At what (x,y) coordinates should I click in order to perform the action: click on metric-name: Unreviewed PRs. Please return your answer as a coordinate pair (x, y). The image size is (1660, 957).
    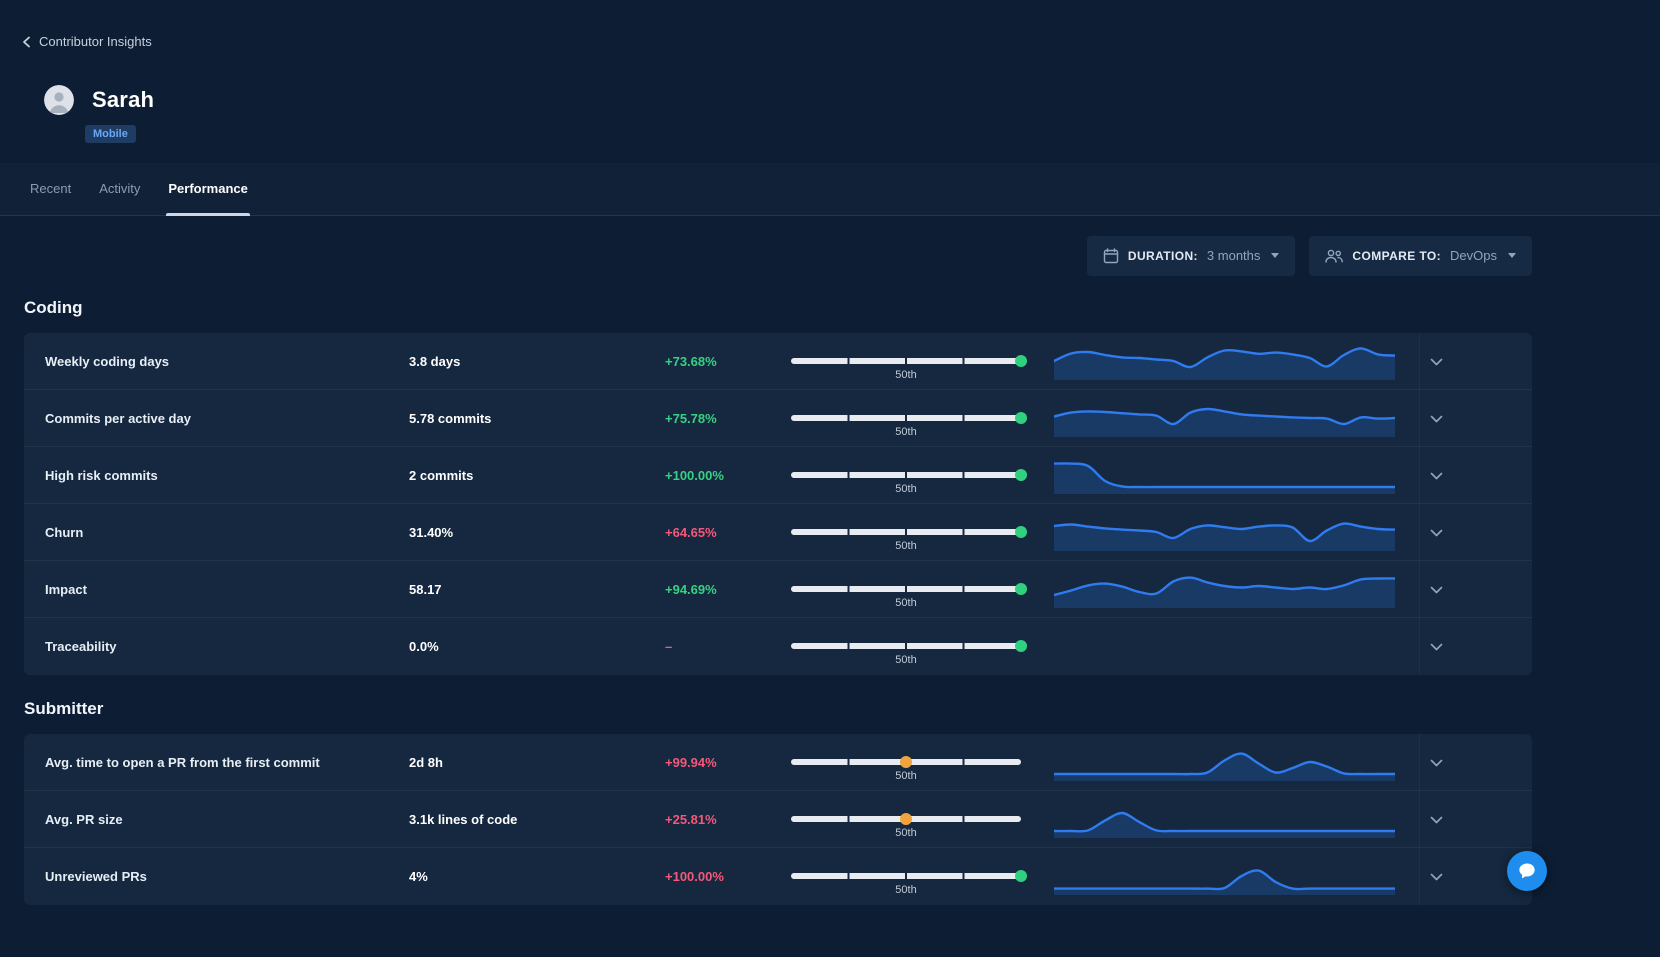
    Looking at the image, I should click on (96, 876).